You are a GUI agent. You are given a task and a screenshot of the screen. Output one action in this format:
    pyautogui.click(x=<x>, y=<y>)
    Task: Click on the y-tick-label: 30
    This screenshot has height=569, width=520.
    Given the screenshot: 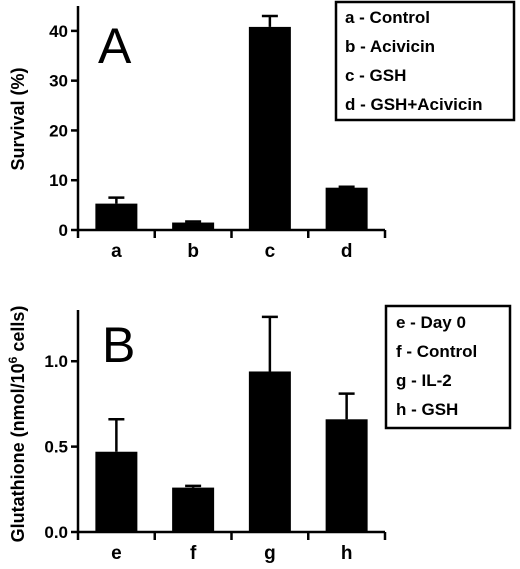 What is the action you would take?
    pyautogui.click(x=58, y=81)
    